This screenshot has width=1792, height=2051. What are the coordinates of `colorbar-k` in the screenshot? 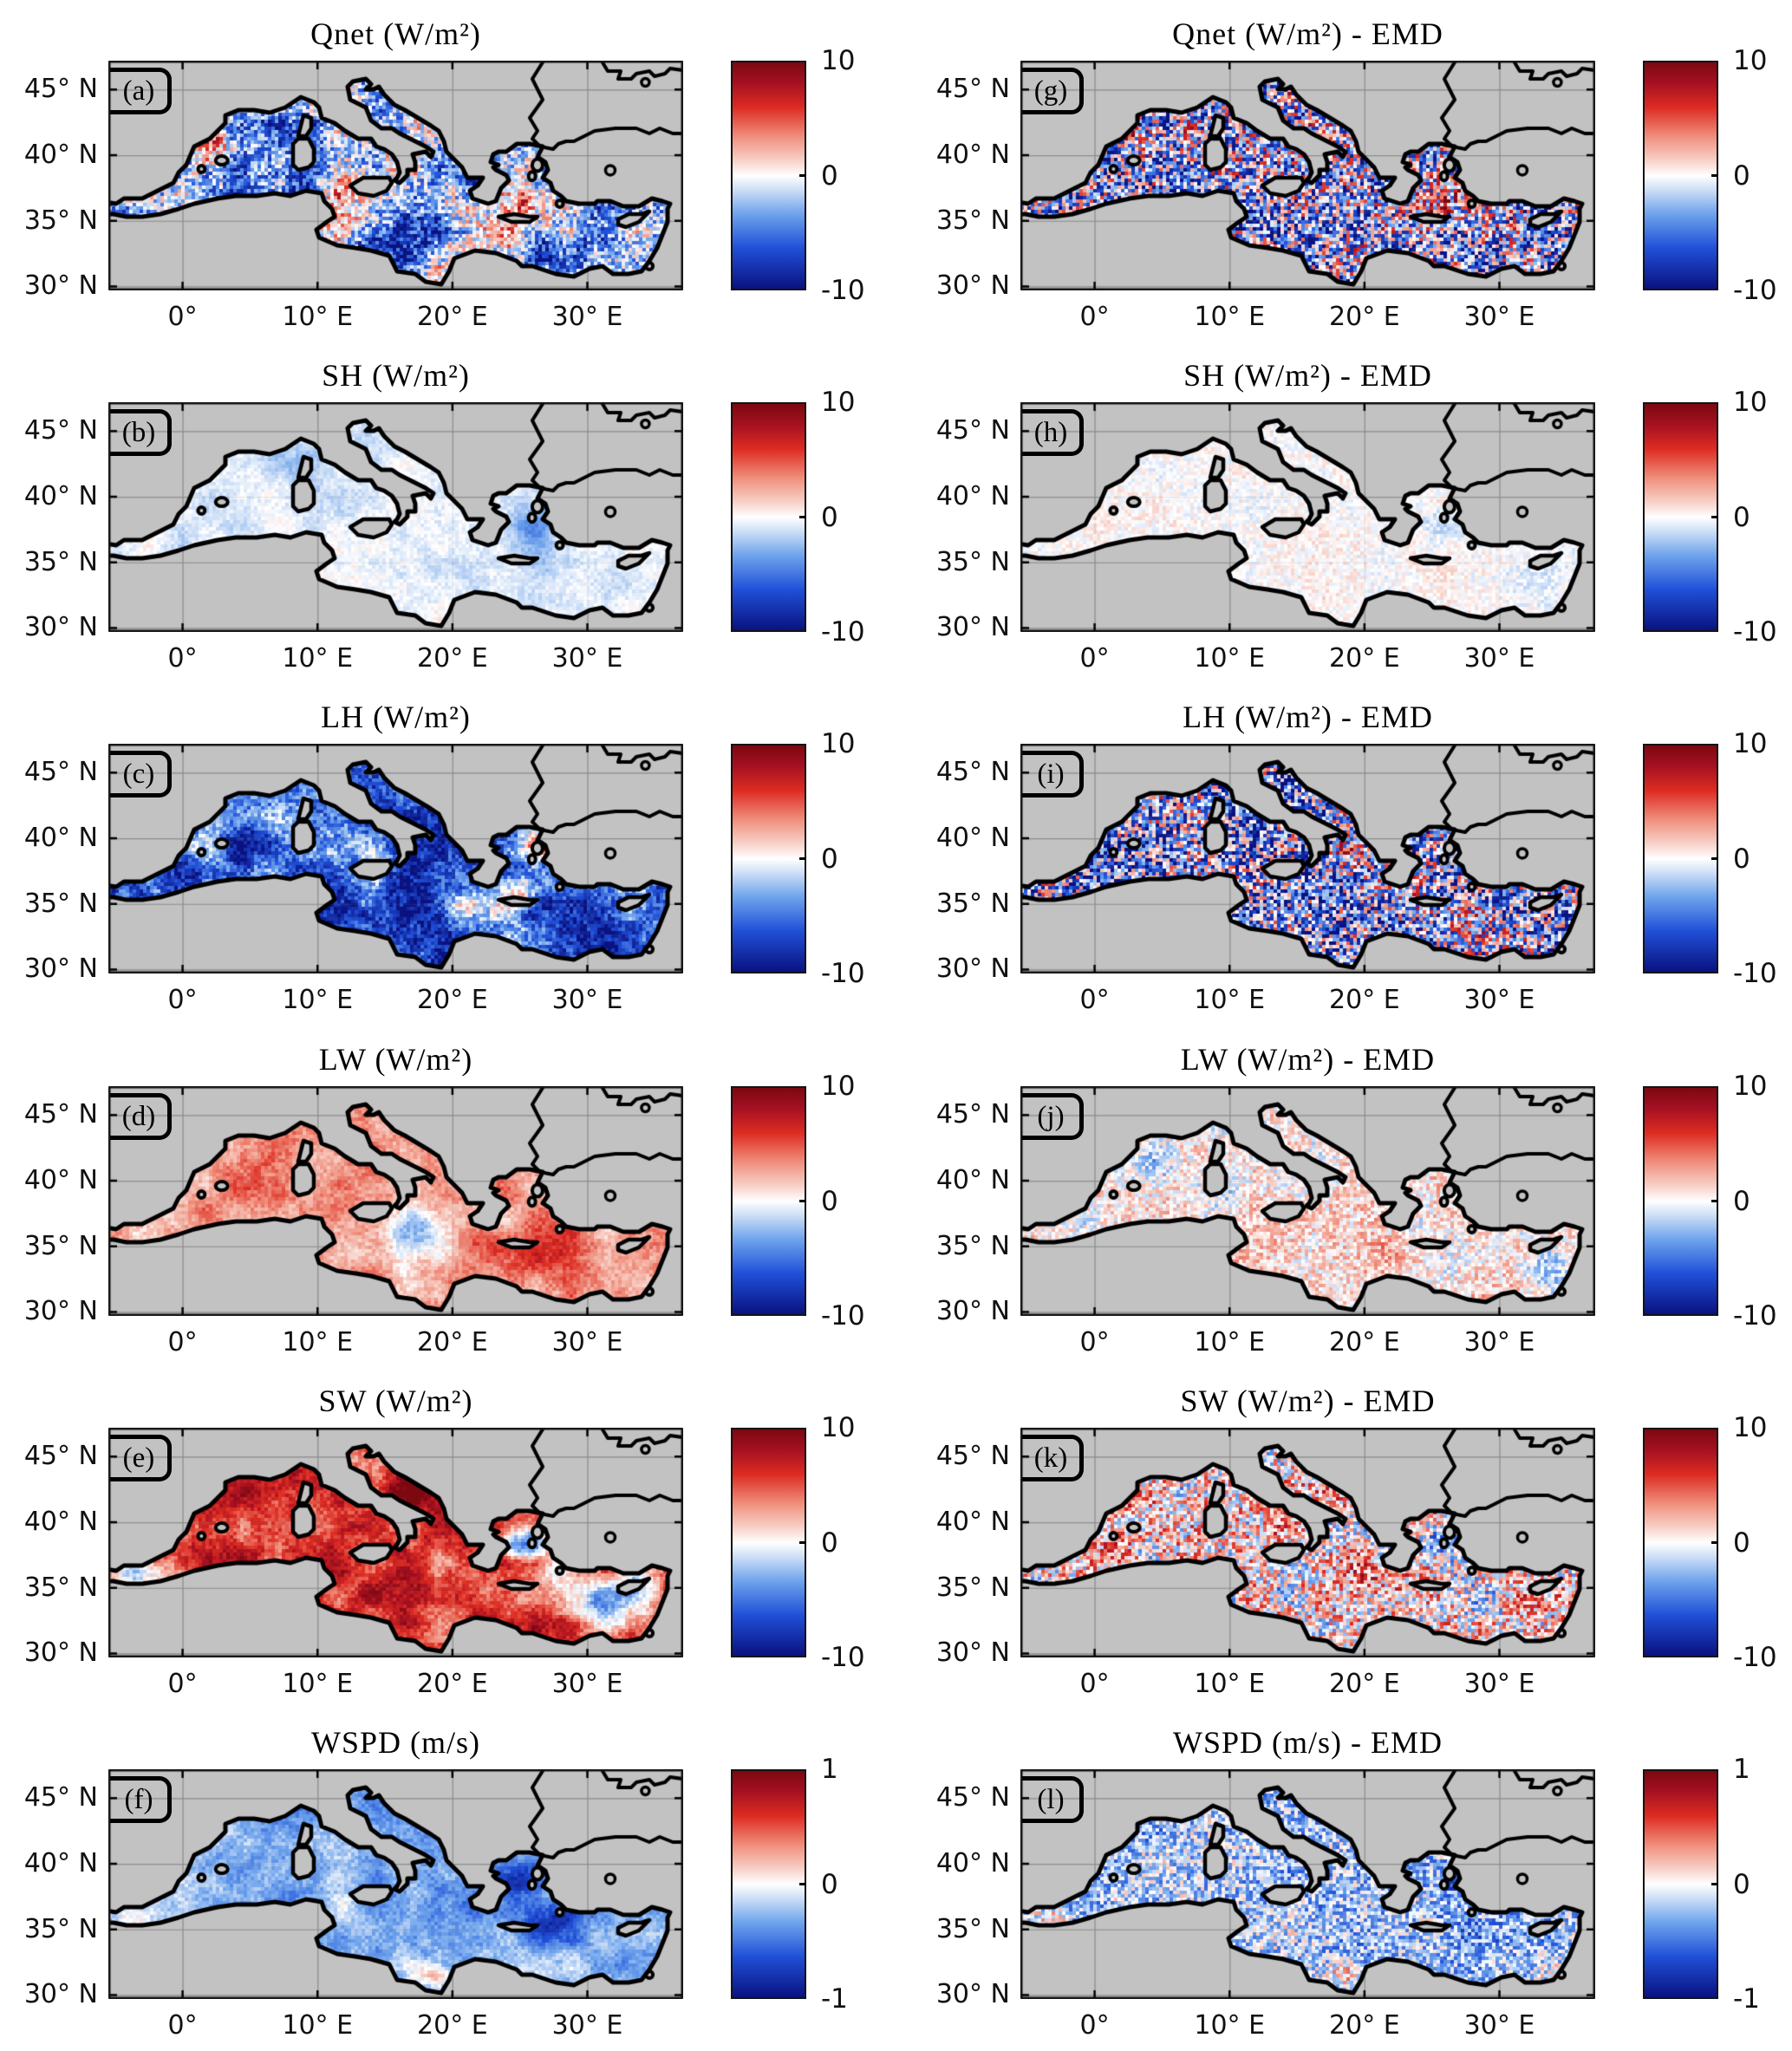 It's located at (1680, 1542).